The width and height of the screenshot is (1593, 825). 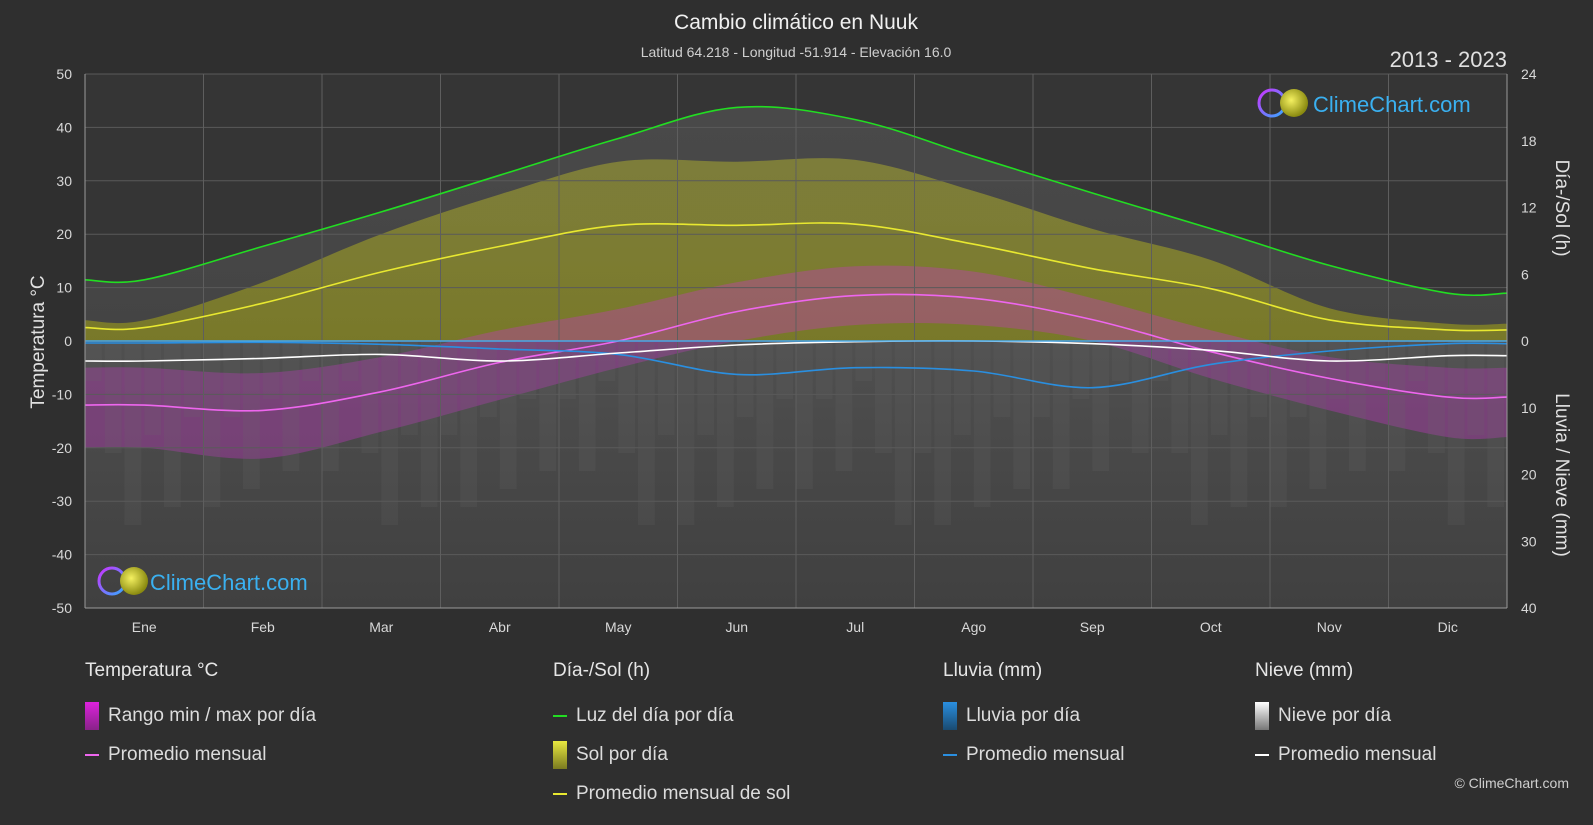 What do you see at coordinates (1023, 715) in the screenshot?
I see `legend-label-rain: Lluvia por día` at bounding box center [1023, 715].